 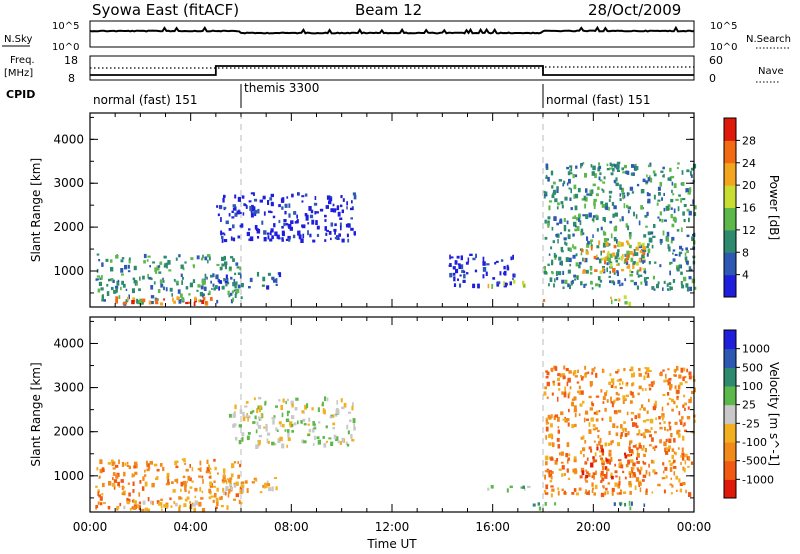 What do you see at coordinates (745, 252) in the screenshot?
I see `colorbar-tick-label: 8` at bounding box center [745, 252].